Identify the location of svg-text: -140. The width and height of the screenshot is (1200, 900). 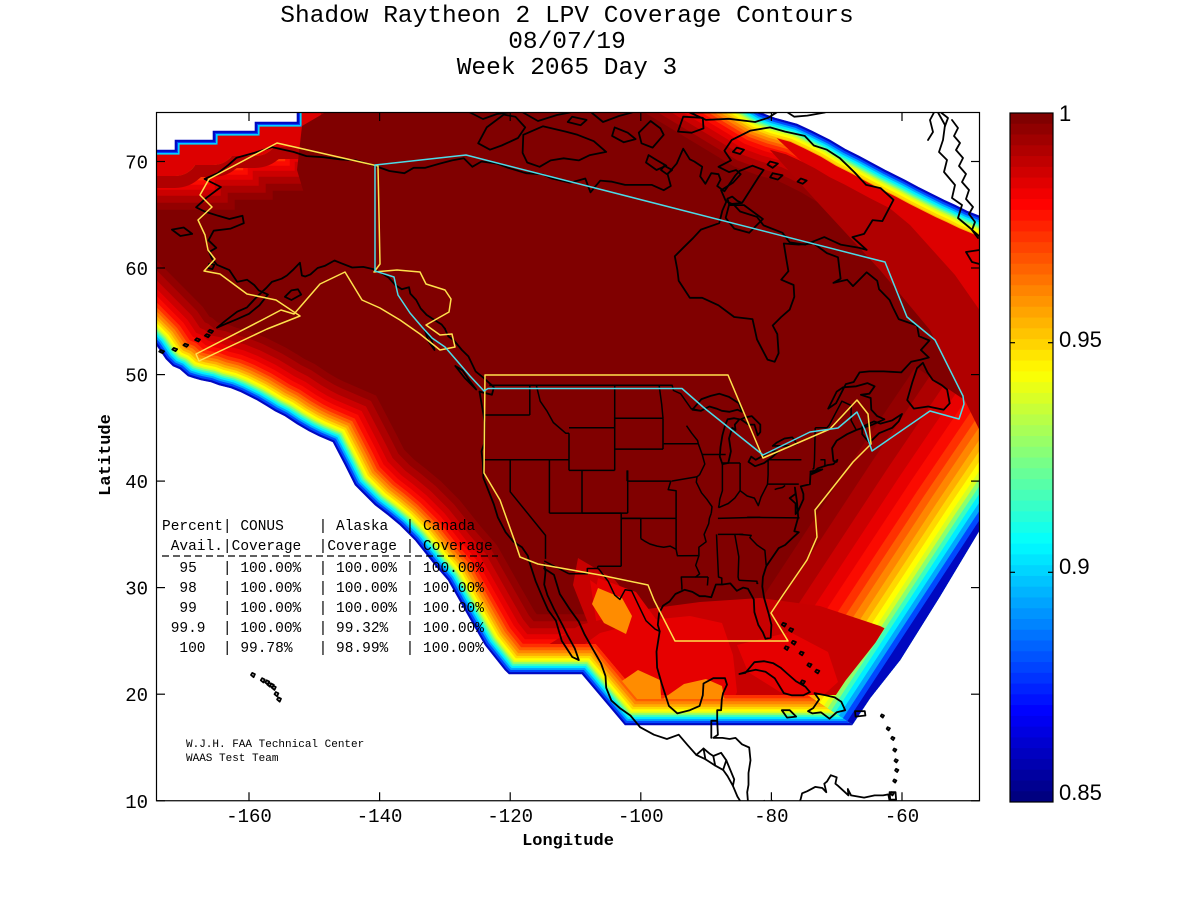
(380, 817).